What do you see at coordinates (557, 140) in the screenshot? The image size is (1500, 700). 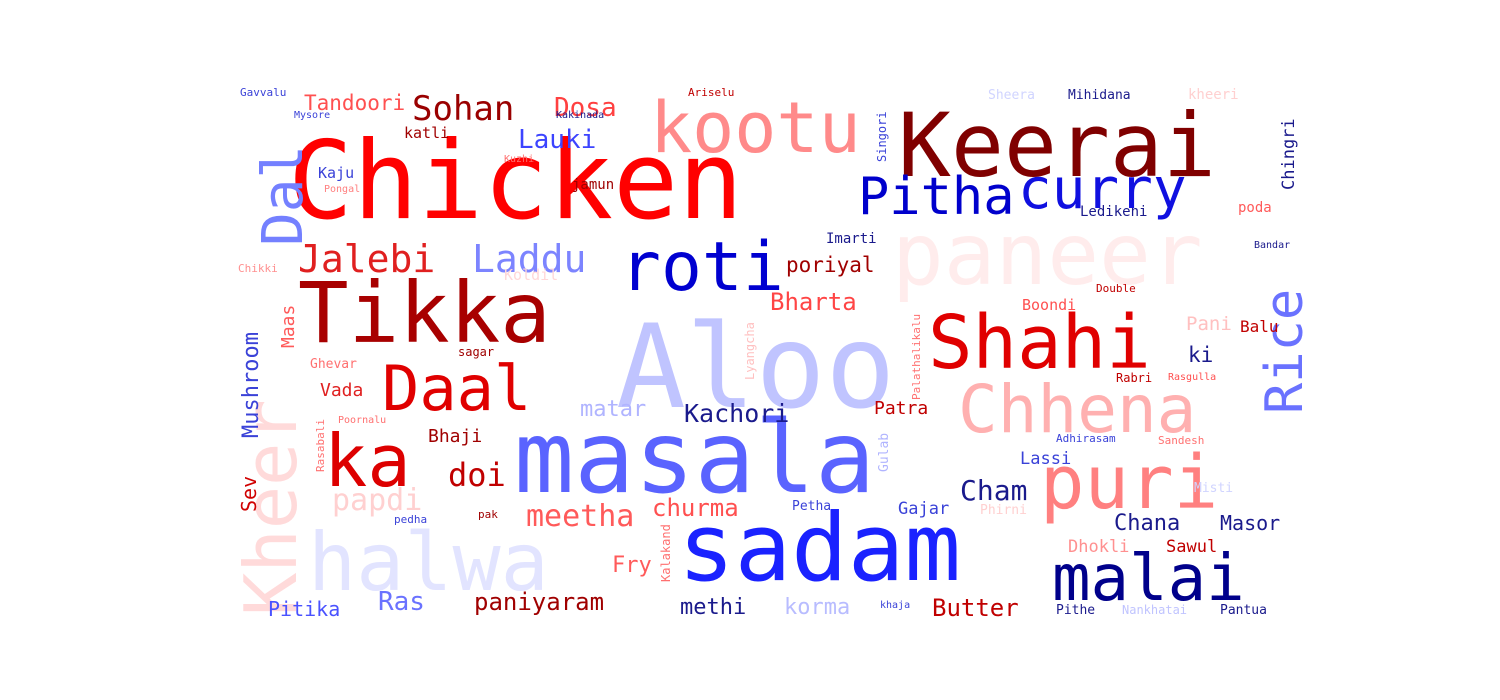 I see `word-lauki: Lauki` at bounding box center [557, 140].